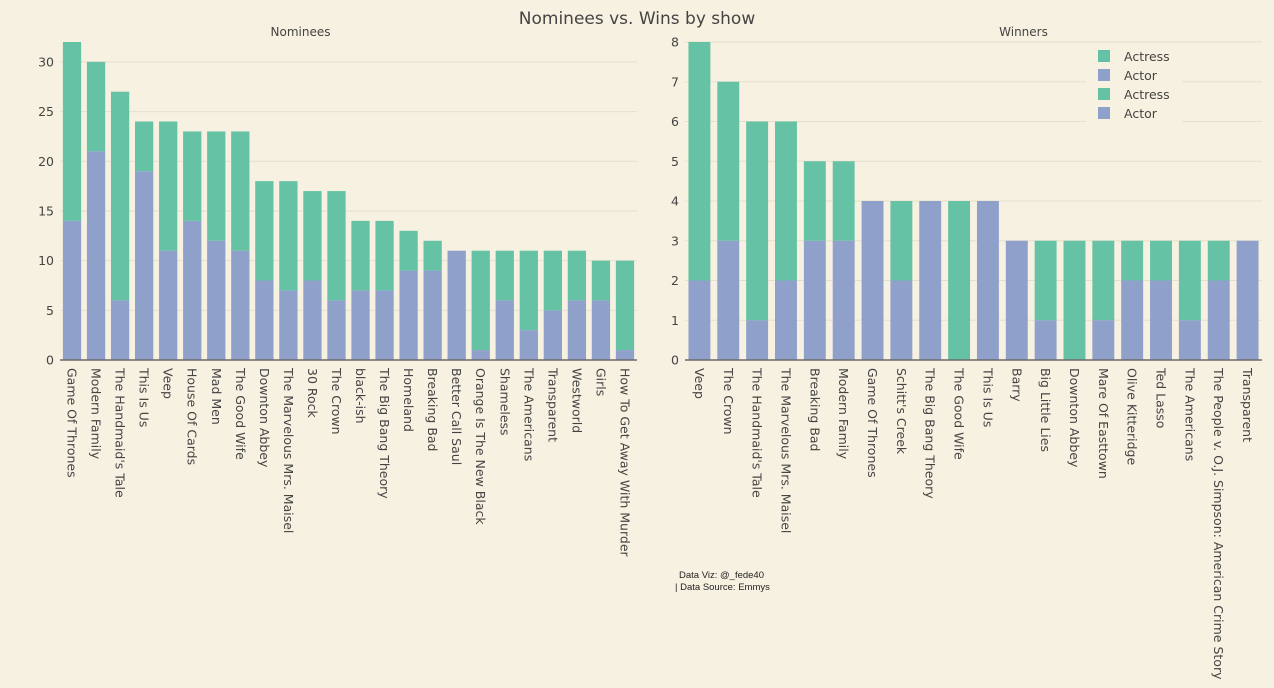 The image size is (1274, 688). What do you see at coordinates (216, 300) in the screenshot?
I see `nominees-bar-actor-mad-men` at bounding box center [216, 300].